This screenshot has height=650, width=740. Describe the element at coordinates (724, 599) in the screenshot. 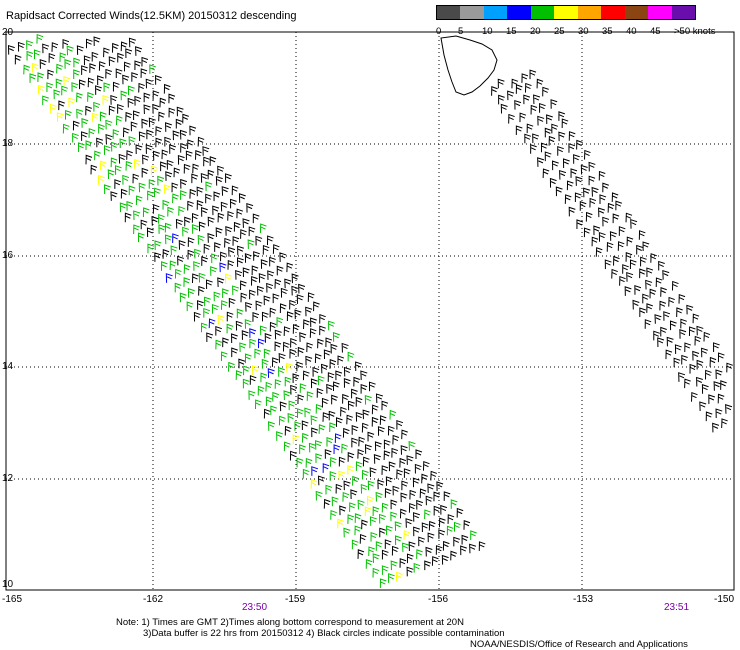

I see `lon-label-150: -150` at that location.